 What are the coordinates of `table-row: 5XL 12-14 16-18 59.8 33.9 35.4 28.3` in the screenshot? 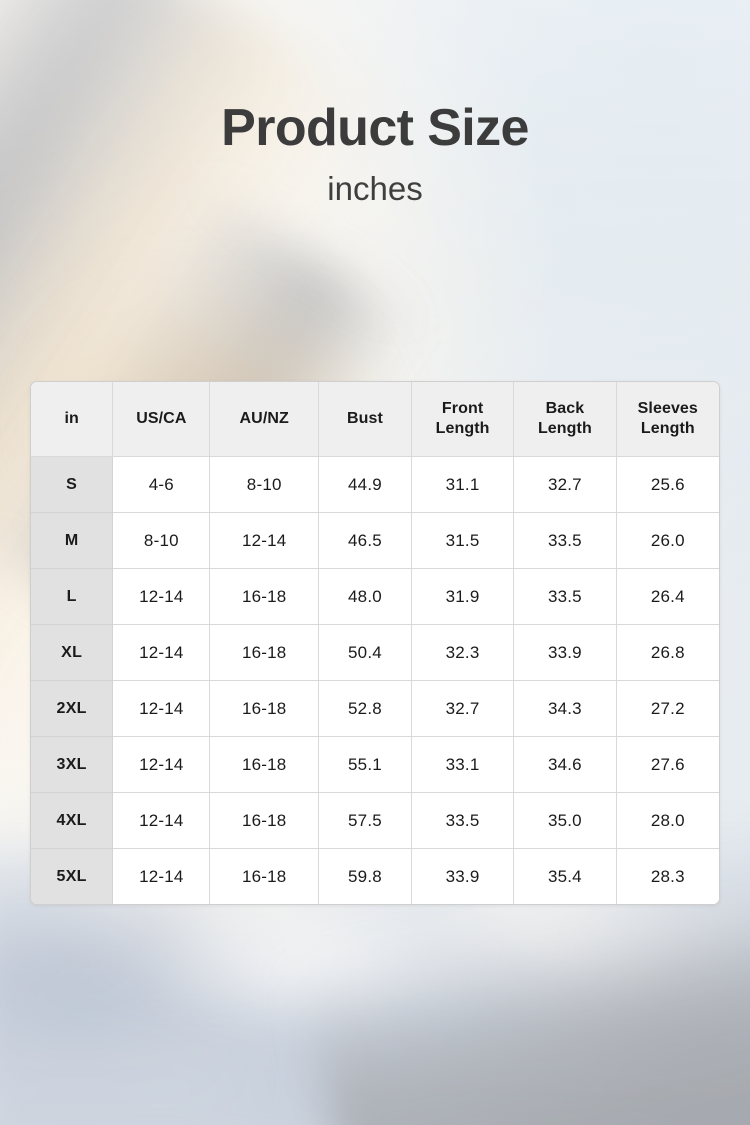 It's located at (375, 876).